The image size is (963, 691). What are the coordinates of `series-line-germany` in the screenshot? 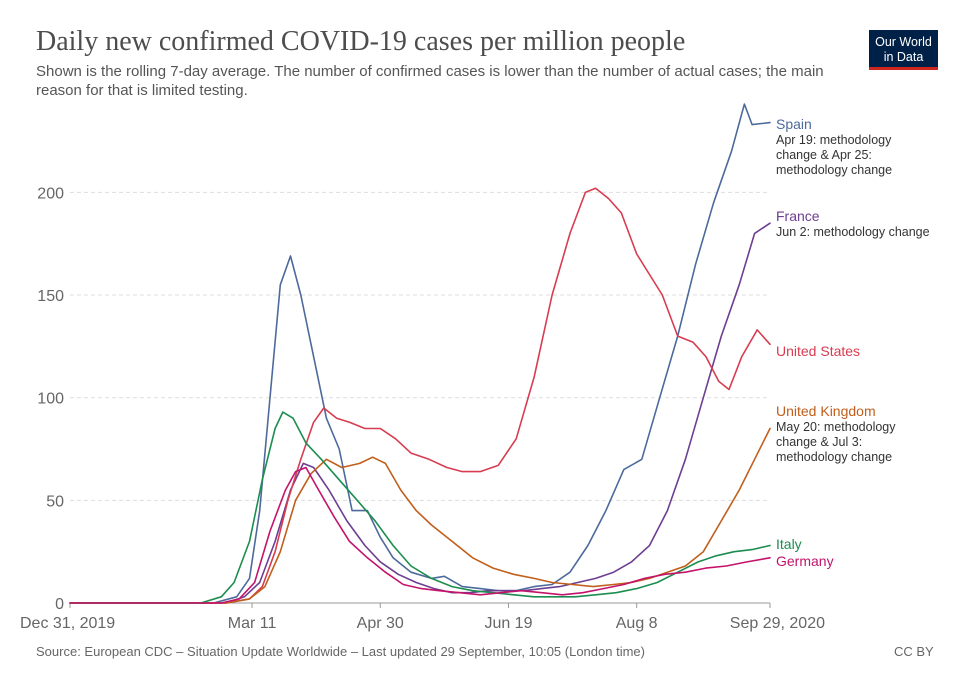 It's located at (420, 535).